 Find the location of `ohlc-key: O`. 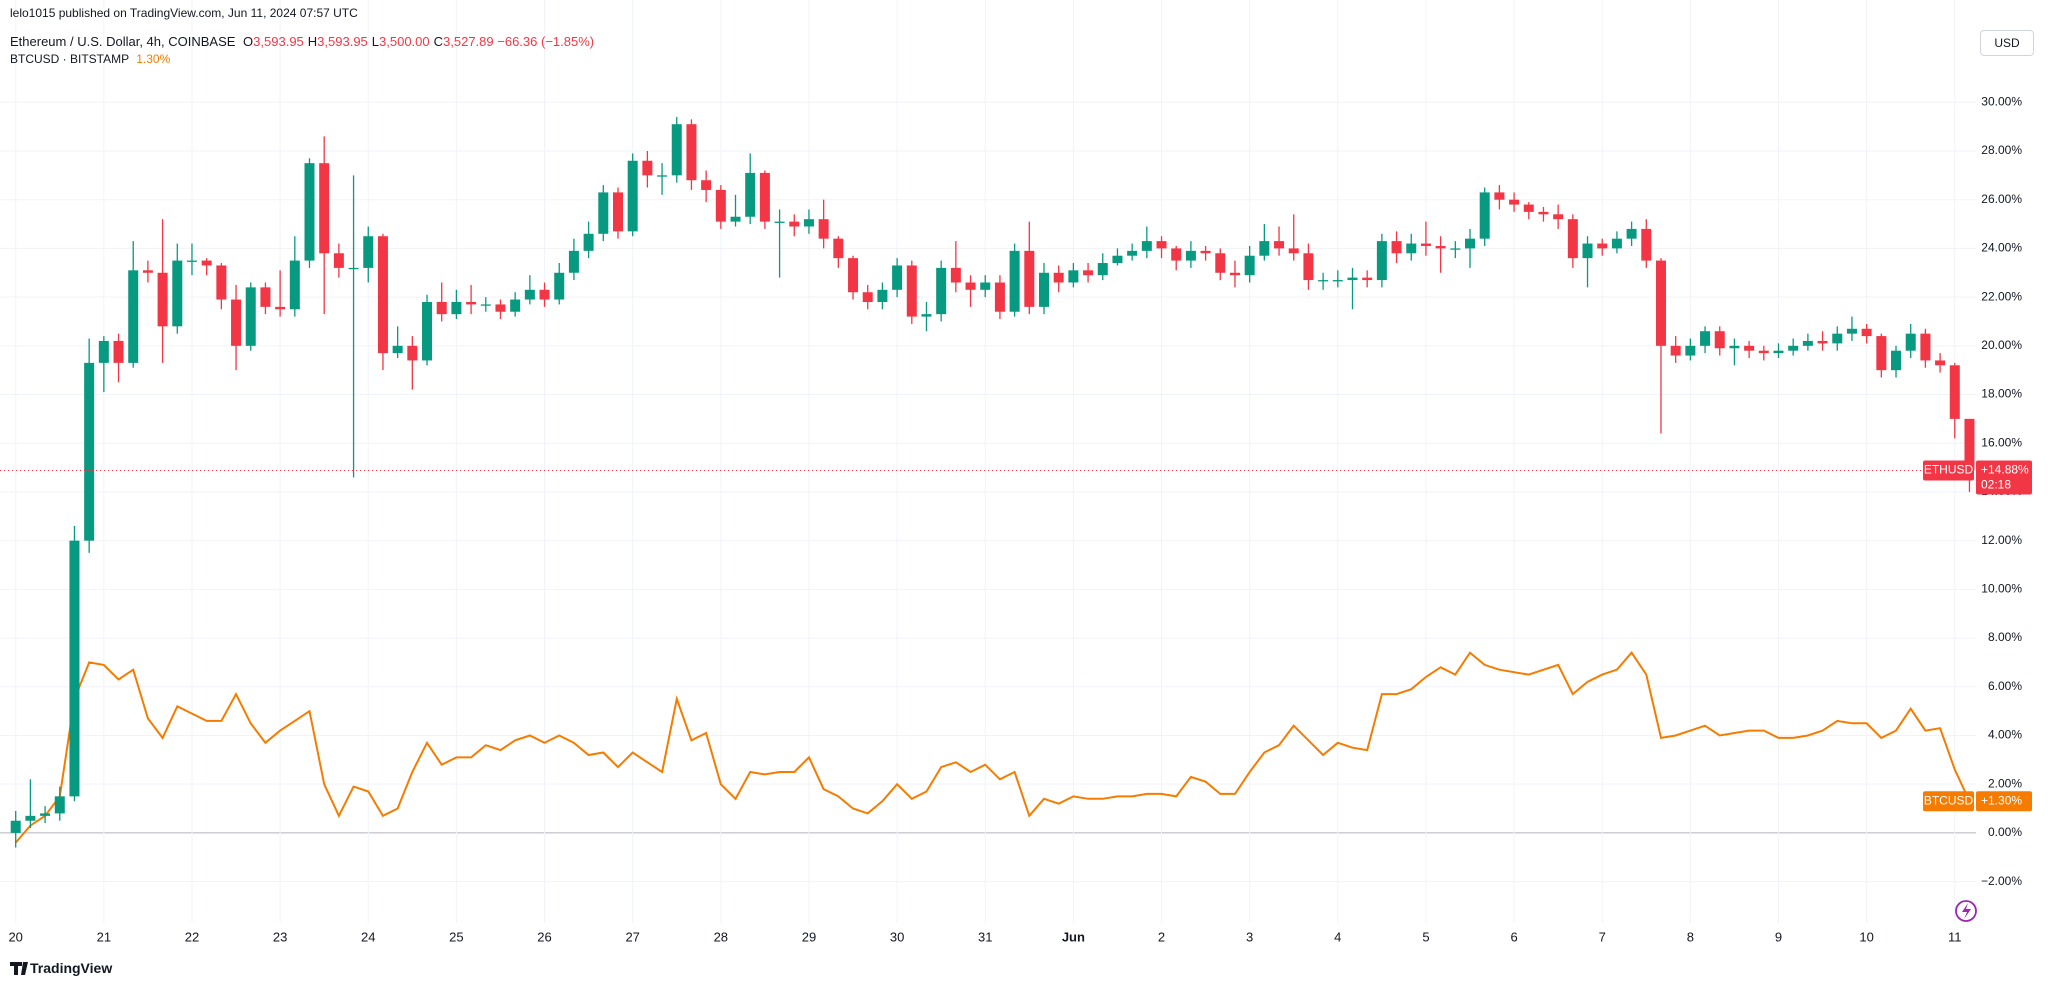

ohlc-key: O is located at coordinates (248, 41).